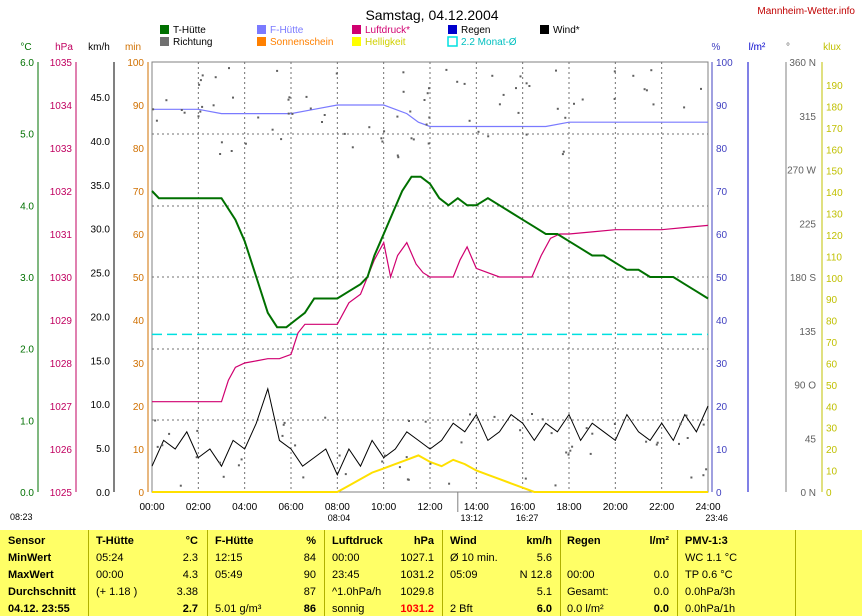 The width and height of the screenshot is (862, 616). What do you see at coordinates (190, 558) in the screenshot?
I see `table-cell: 2.3` at bounding box center [190, 558].